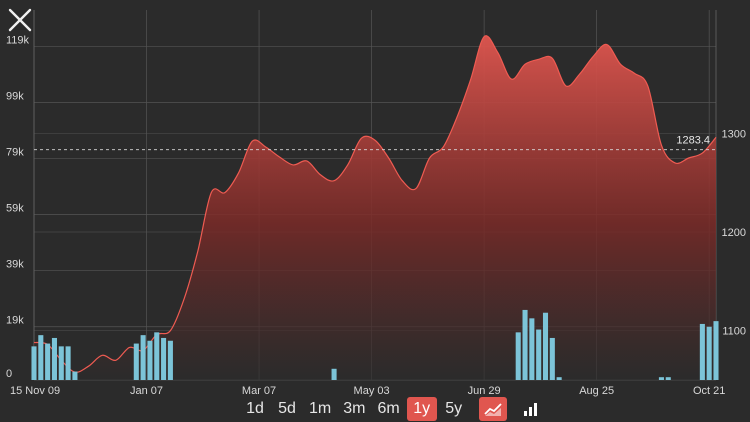 The image size is (750, 422). I want to click on volume-tick-label: 59k, so click(15, 209).